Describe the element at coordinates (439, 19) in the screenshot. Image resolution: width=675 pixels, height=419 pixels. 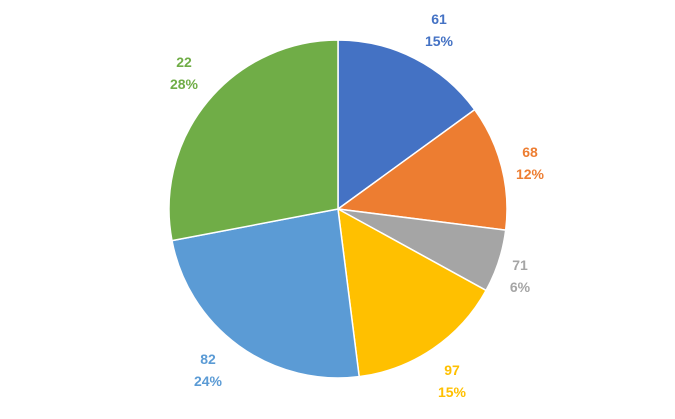
I see `data-label-value-61: 61` at that location.